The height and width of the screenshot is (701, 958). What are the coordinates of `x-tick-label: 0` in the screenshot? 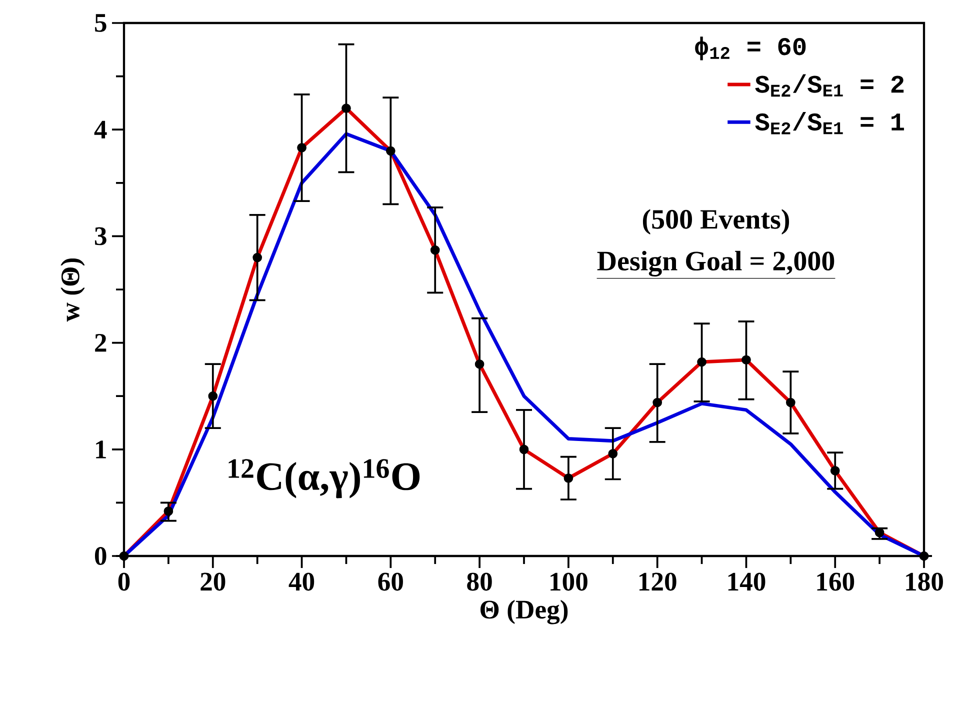 It's located at (124, 581).